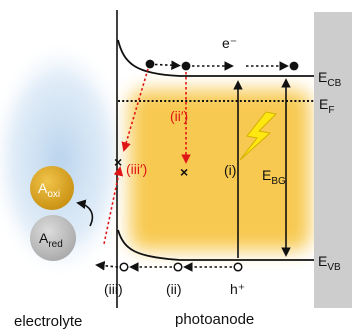 Image resolution: width=352 pixels, height=333 pixels. I want to click on reduced-species-label: Ared, so click(51, 240).